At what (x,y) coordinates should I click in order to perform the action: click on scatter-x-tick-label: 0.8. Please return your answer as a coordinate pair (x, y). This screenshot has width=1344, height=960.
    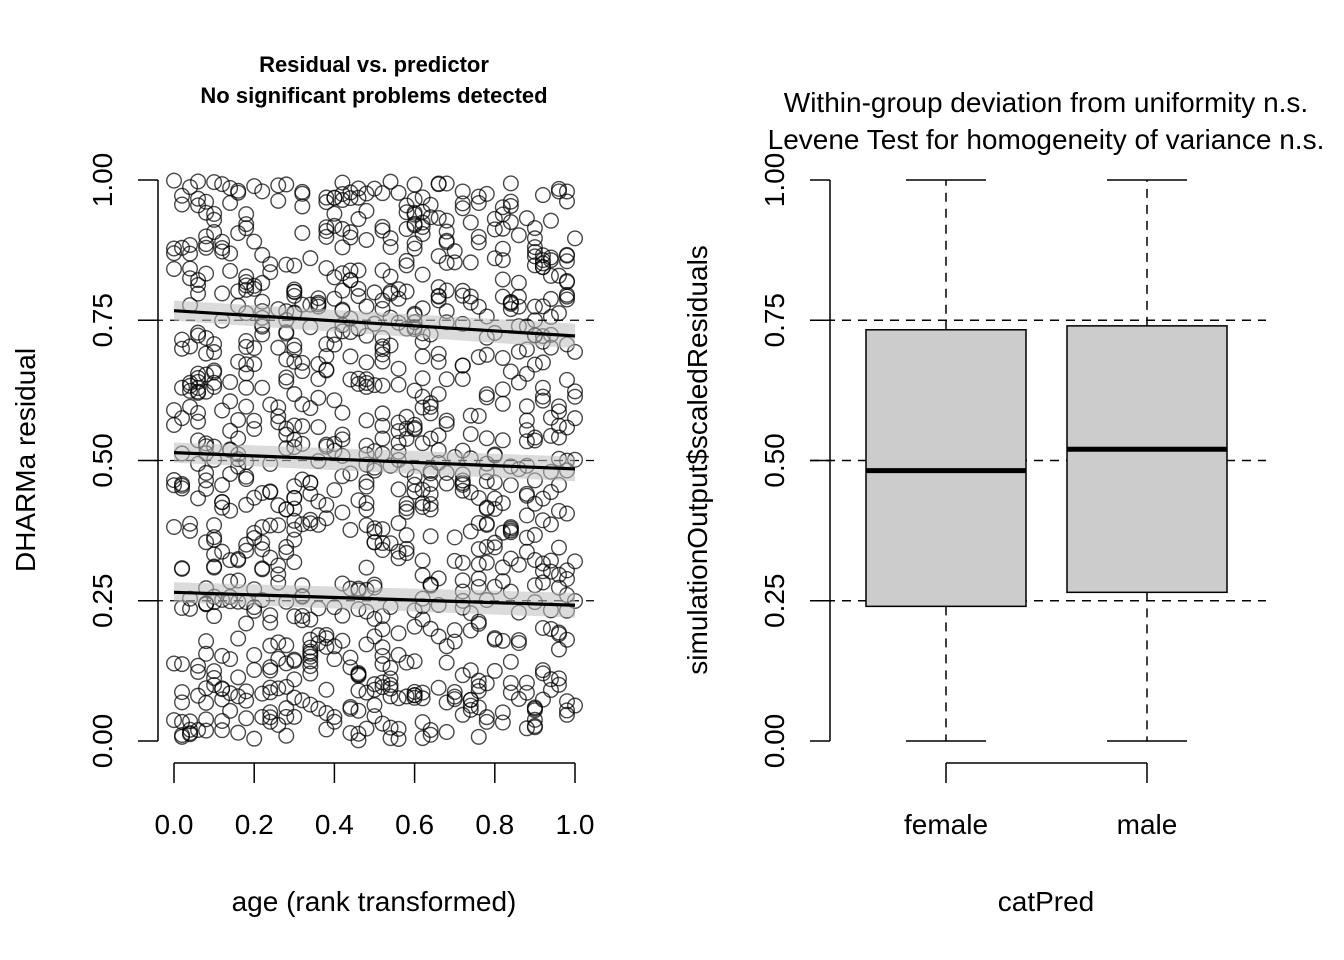
    Looking at the image, I should click on (494, 824).